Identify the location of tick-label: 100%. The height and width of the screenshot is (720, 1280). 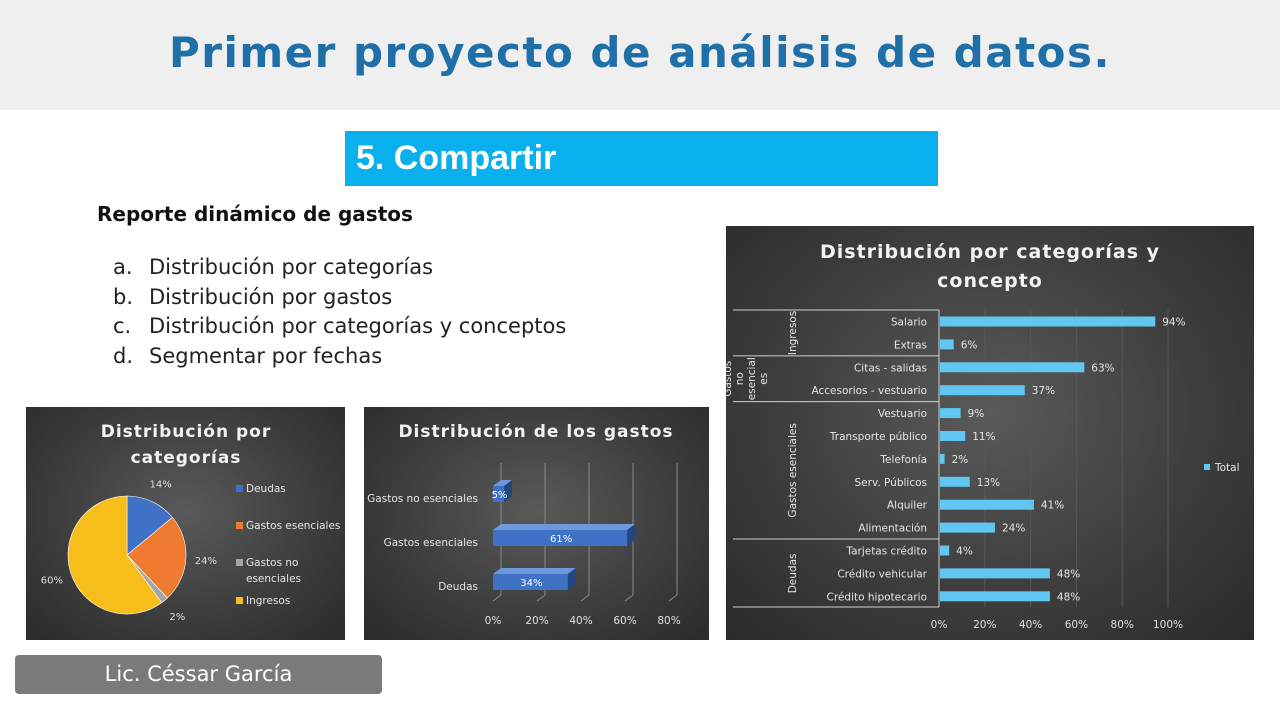
(1168, 625).